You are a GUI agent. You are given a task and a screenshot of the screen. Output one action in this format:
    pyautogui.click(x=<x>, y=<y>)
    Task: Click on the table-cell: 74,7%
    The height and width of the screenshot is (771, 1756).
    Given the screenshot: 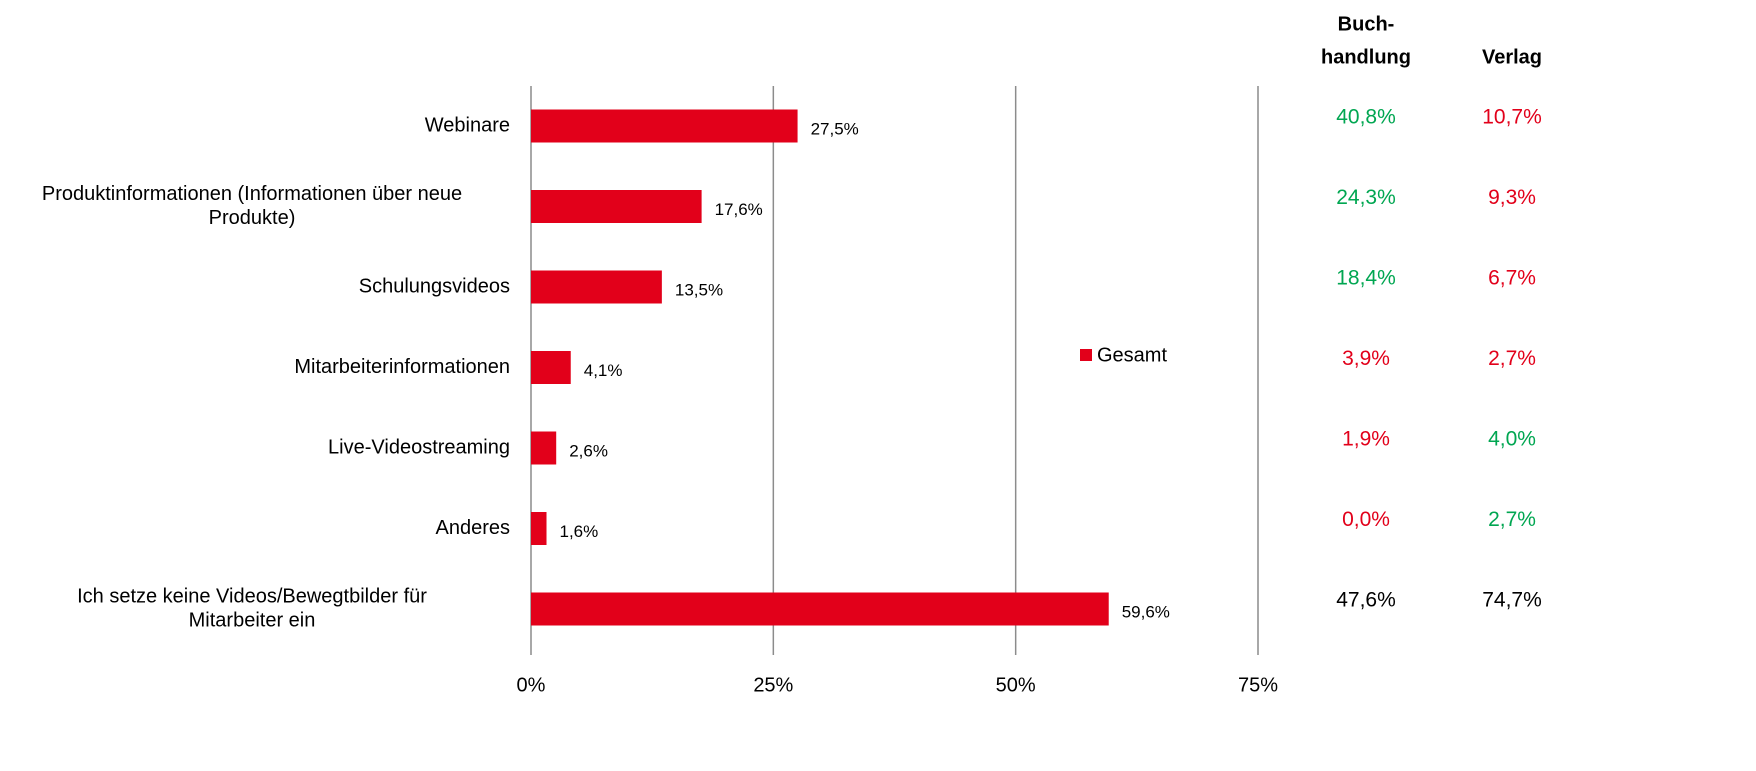 What is the action you would take?
    pyautogui.click(x=1512, y=600)
    